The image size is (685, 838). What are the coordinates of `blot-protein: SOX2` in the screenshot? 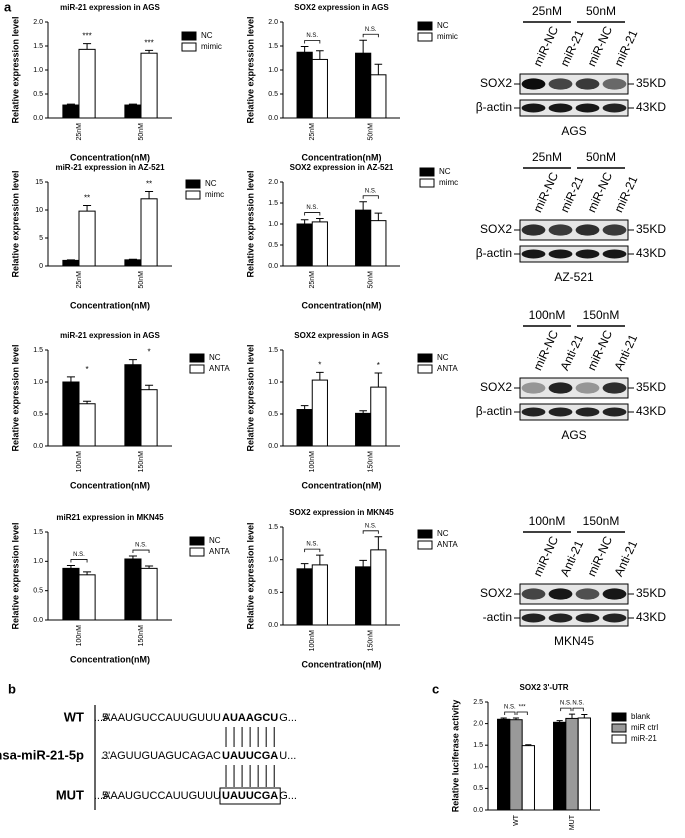 It's located at (496, 593).